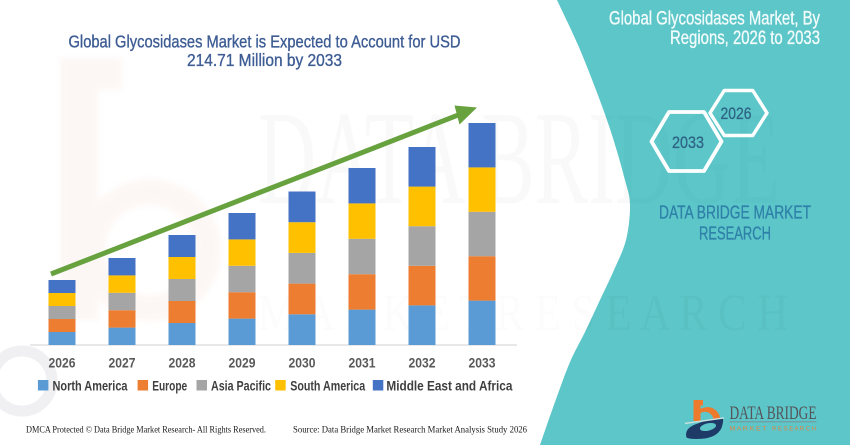 The width and height of the screenshot is (850, 445). I want to click on svg-text: 2029, so click(242, 363).